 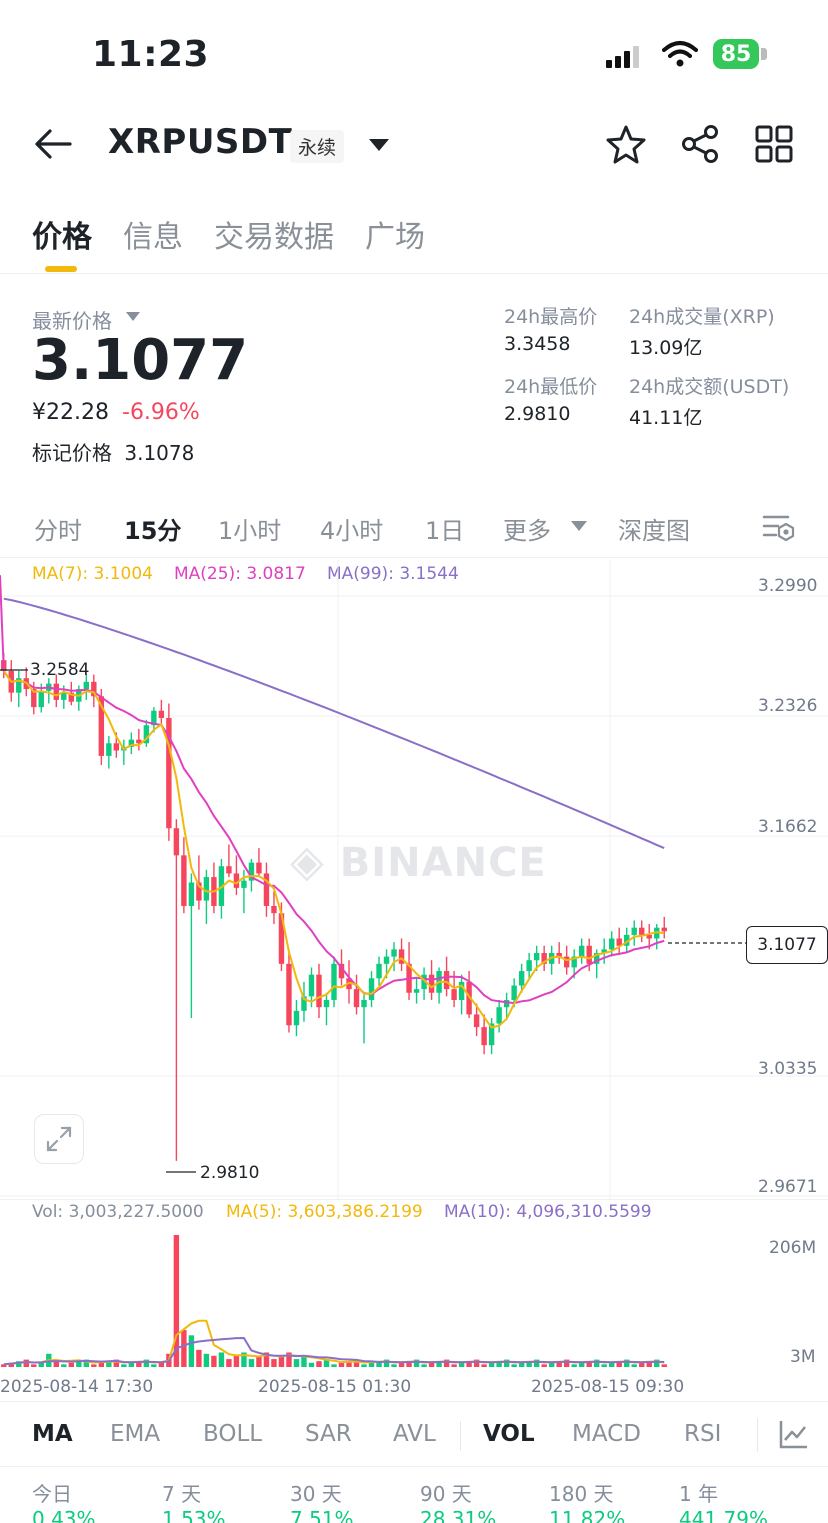 What do you see at coordinates (233, 1434) in the screenshot?
I see `indicator-boll: BOLL` at bounding box center [233, 1434].